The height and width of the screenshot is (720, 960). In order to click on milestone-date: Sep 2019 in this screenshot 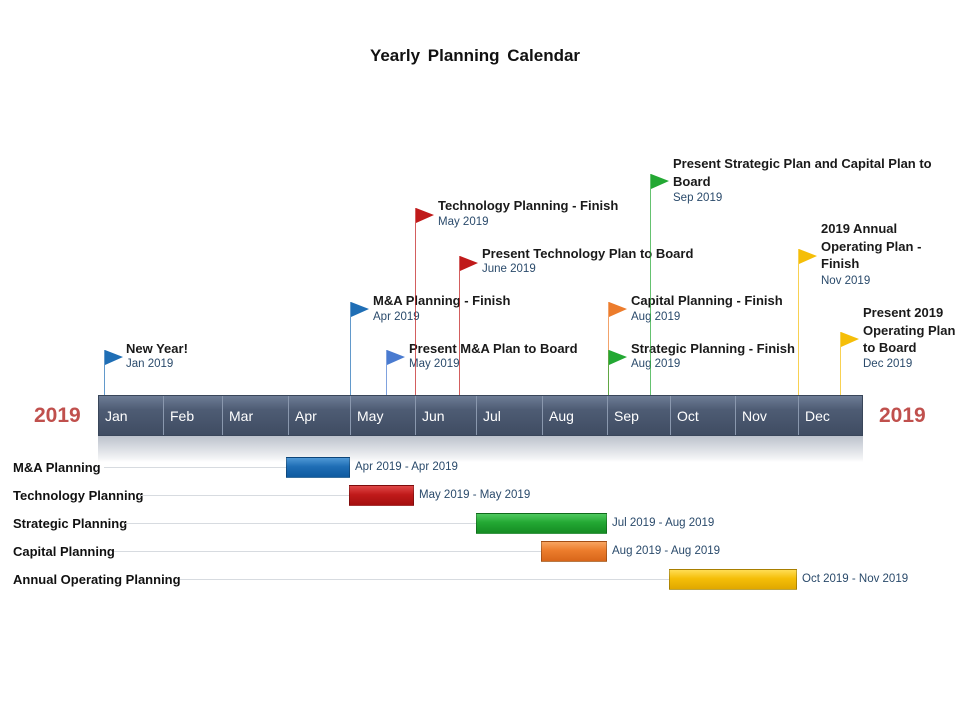, I will do `click(698, 198)`.